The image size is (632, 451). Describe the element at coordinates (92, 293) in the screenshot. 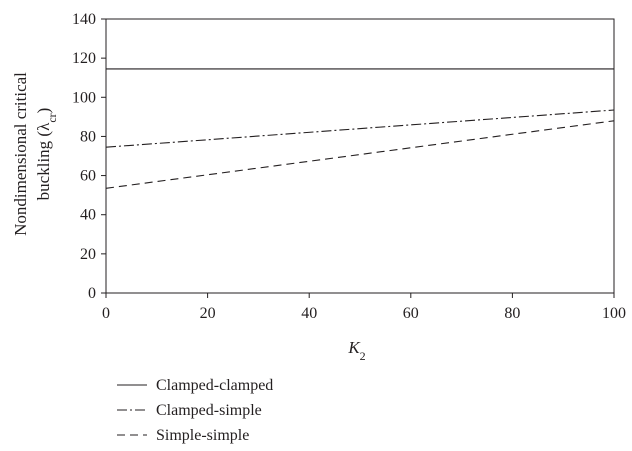

I see `y-tick-label: 0` at that location.